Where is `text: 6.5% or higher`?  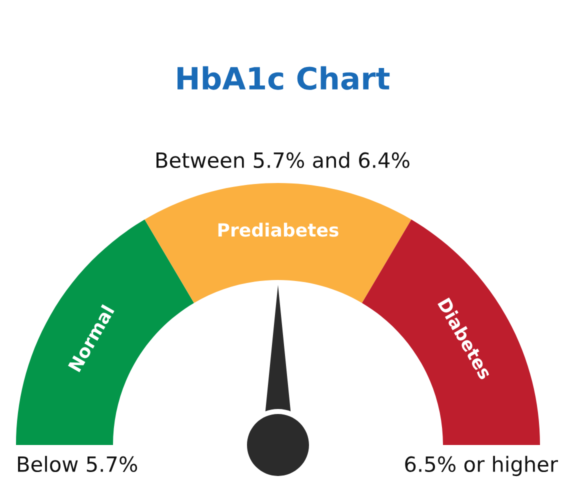
text: 6.5% or higher is located at coordinates (481, 466).